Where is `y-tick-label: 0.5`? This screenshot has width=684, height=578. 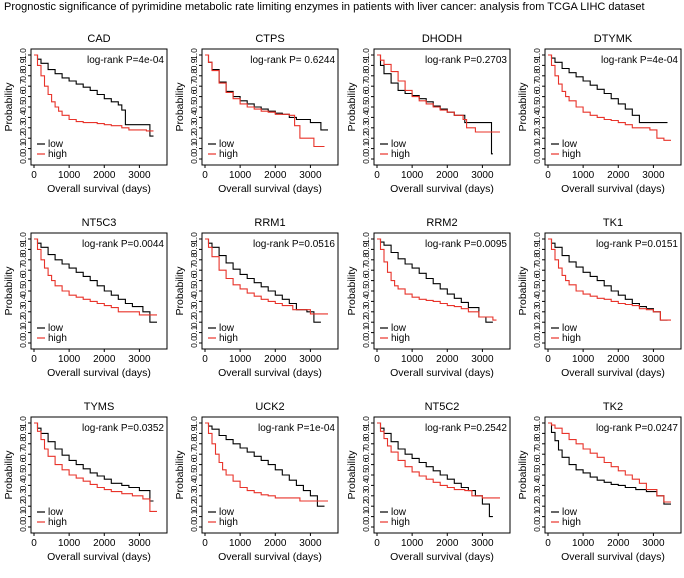
y-tick-label: 0.5 is located at coordinates (366, 290).